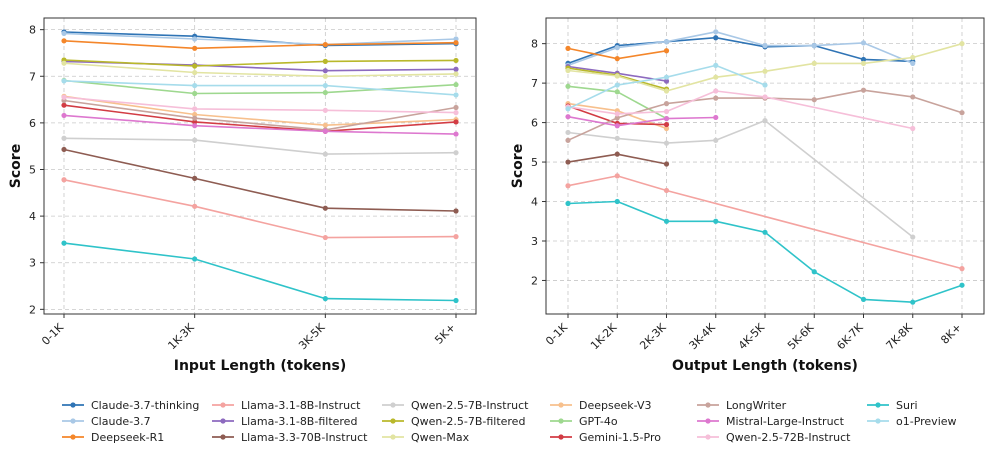 This screenshot has height=458, width=997. Describe the element at coordinates (113, 437) in the screenshot. I see `legend-item-deepseek-r1: Deepseek-R1` at that location.